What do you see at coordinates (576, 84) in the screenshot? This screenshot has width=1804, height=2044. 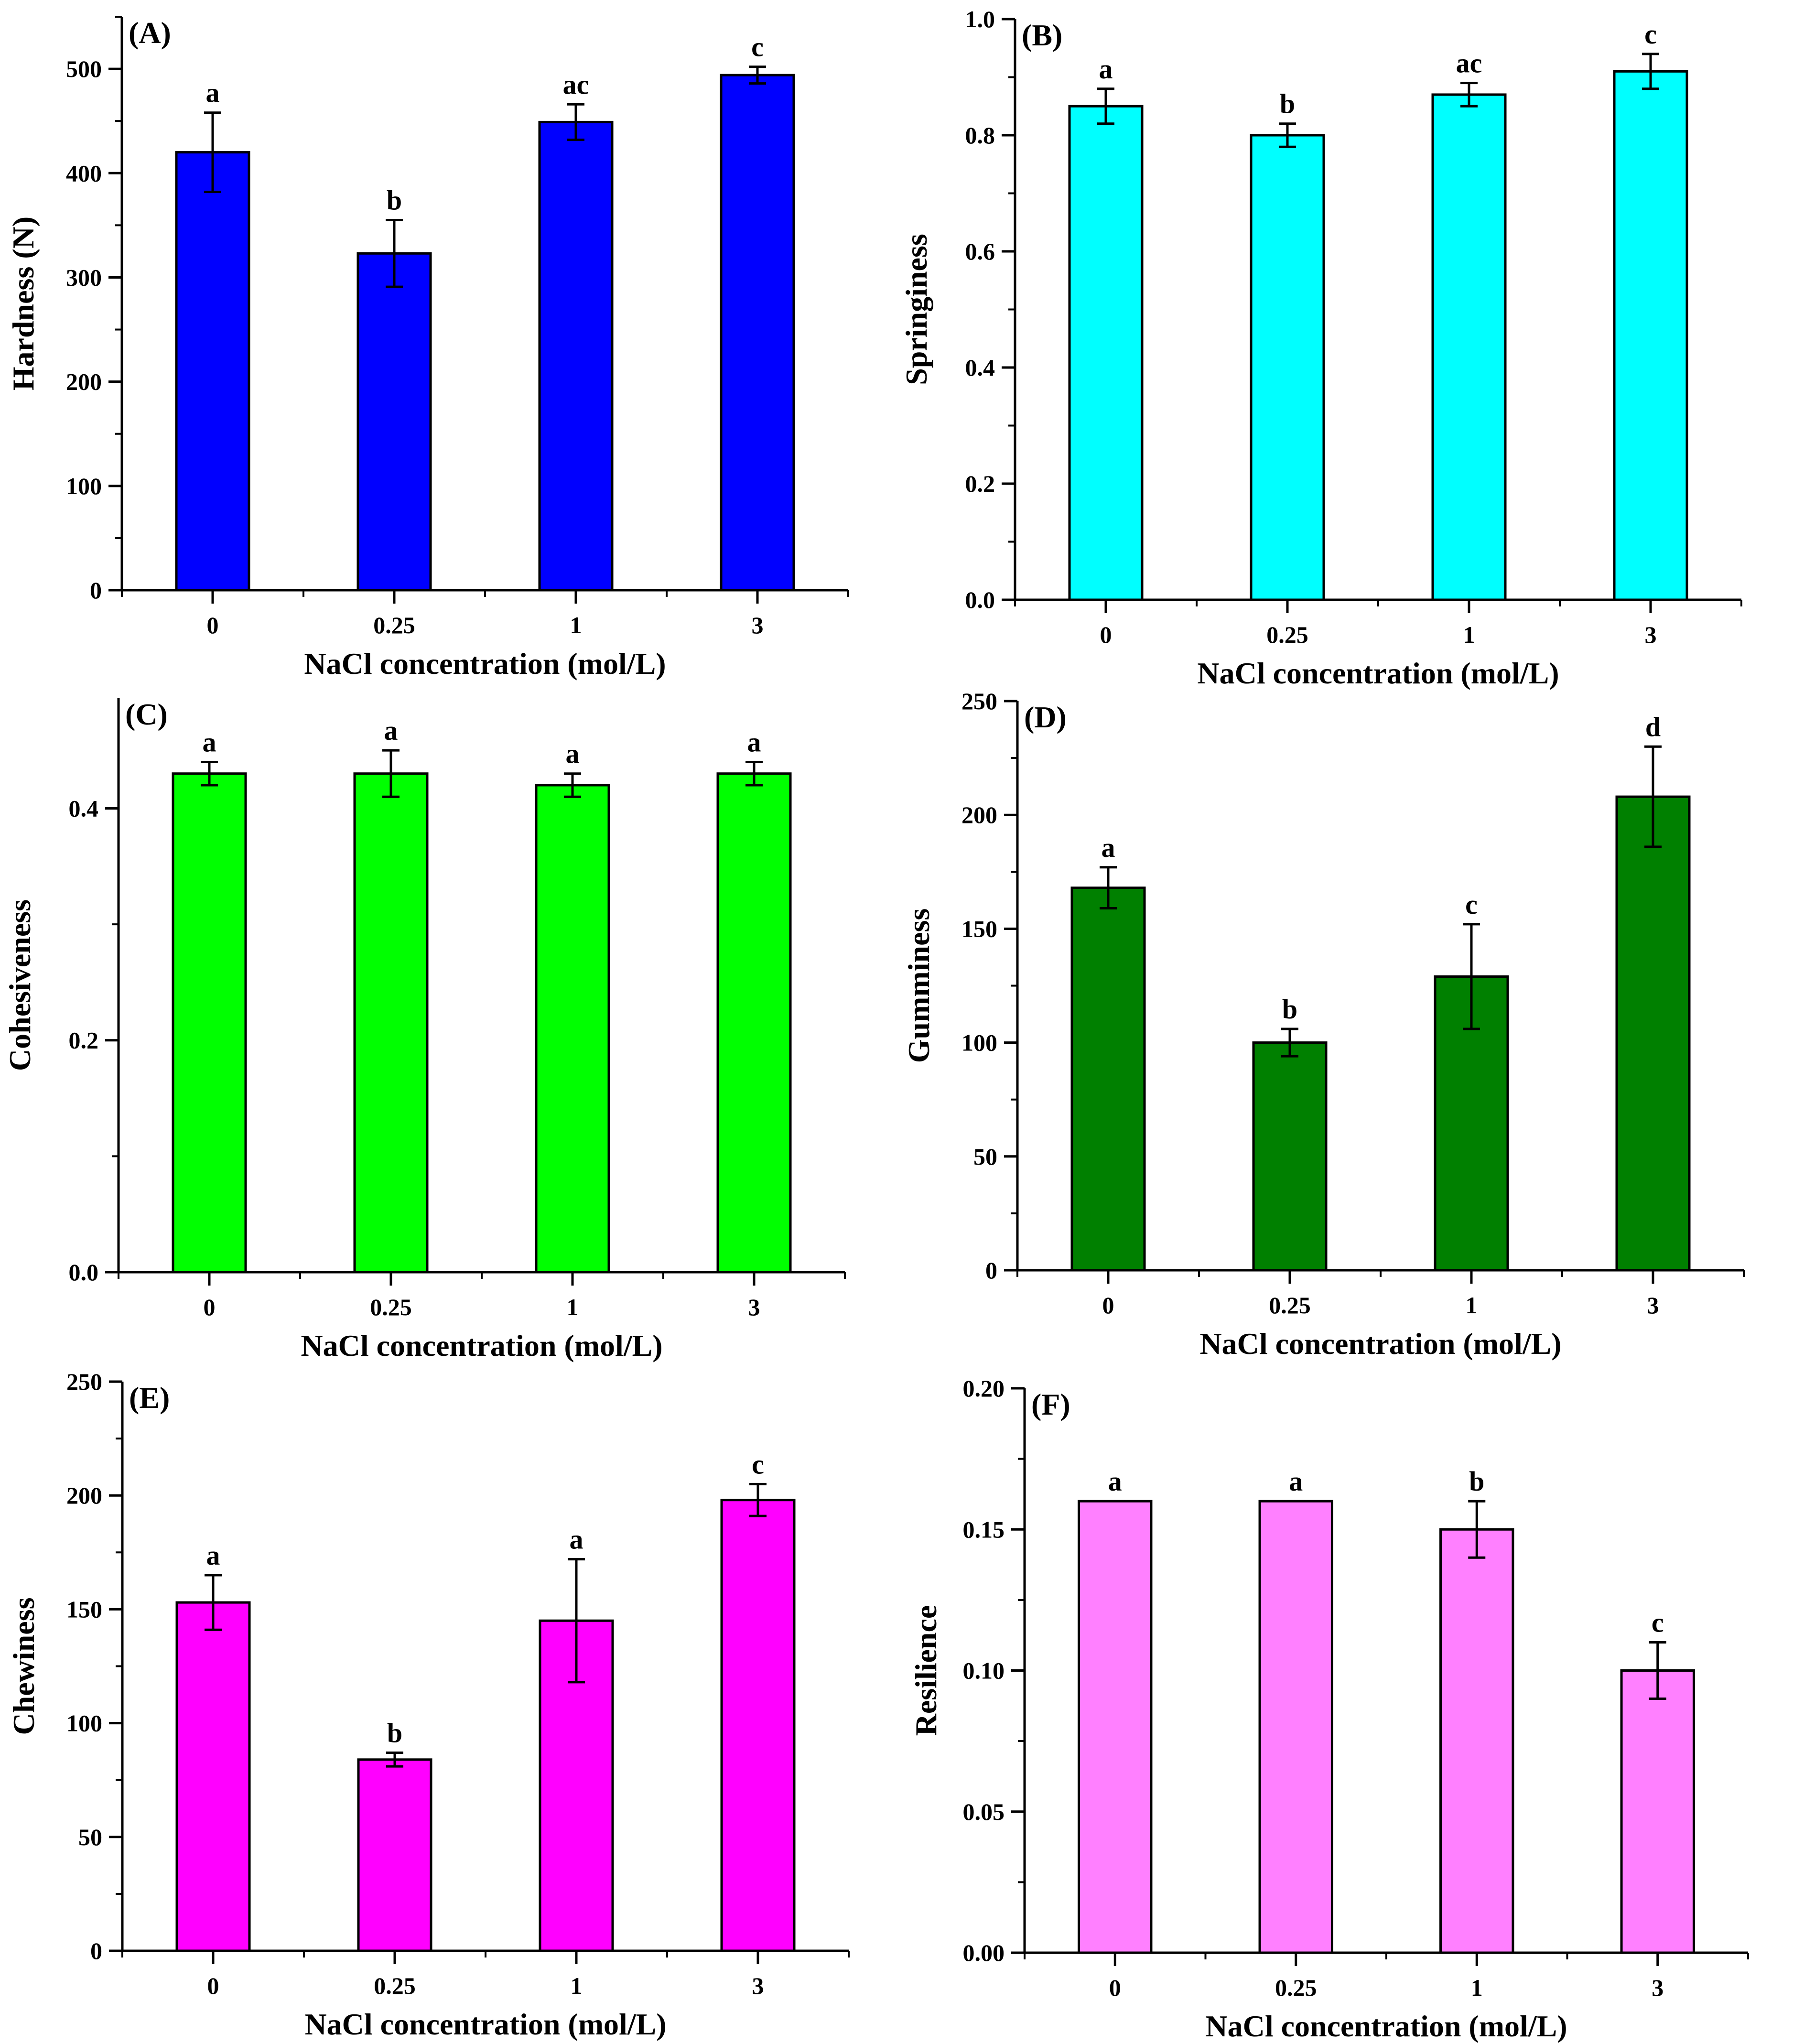 I see `significance-letter: ac` at bounding box center [576, 84].